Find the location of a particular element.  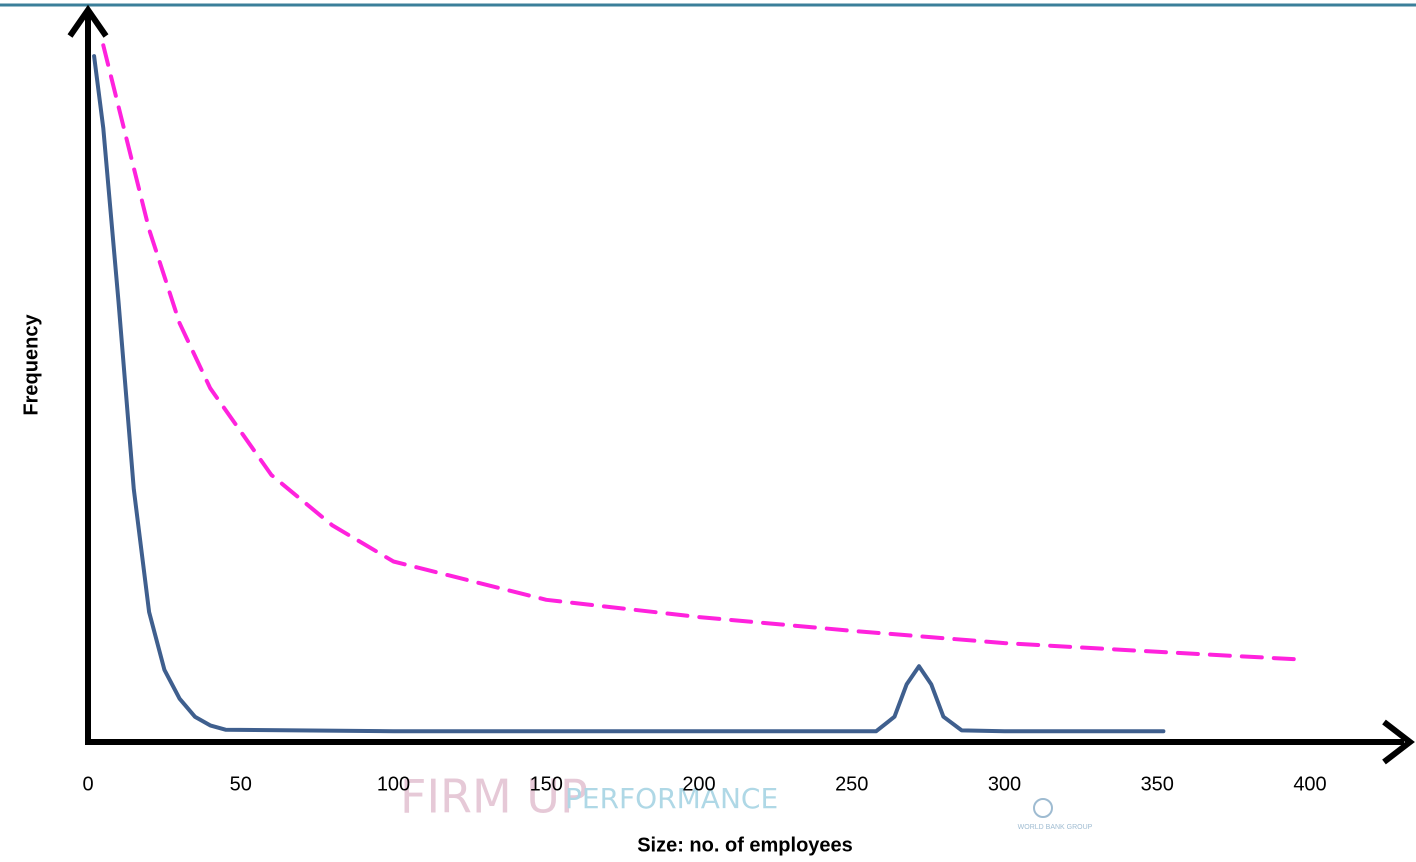

y-axis-label: Frequency is located at coordinates (31, 365).